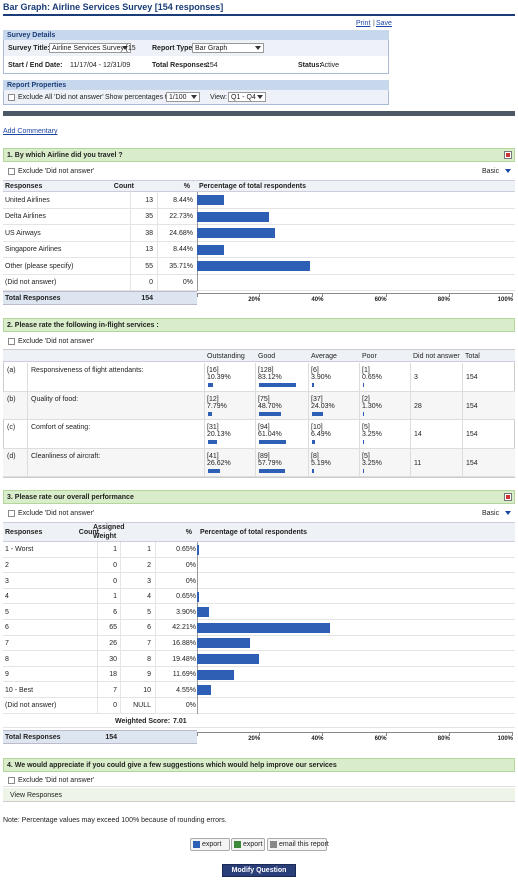 The height and width of the screenshot is (884, 518). Describe the element at coordinates (56, 171) in the screenshot. I see `checkbox-label: Exclude 'Did not answer'` at that location.